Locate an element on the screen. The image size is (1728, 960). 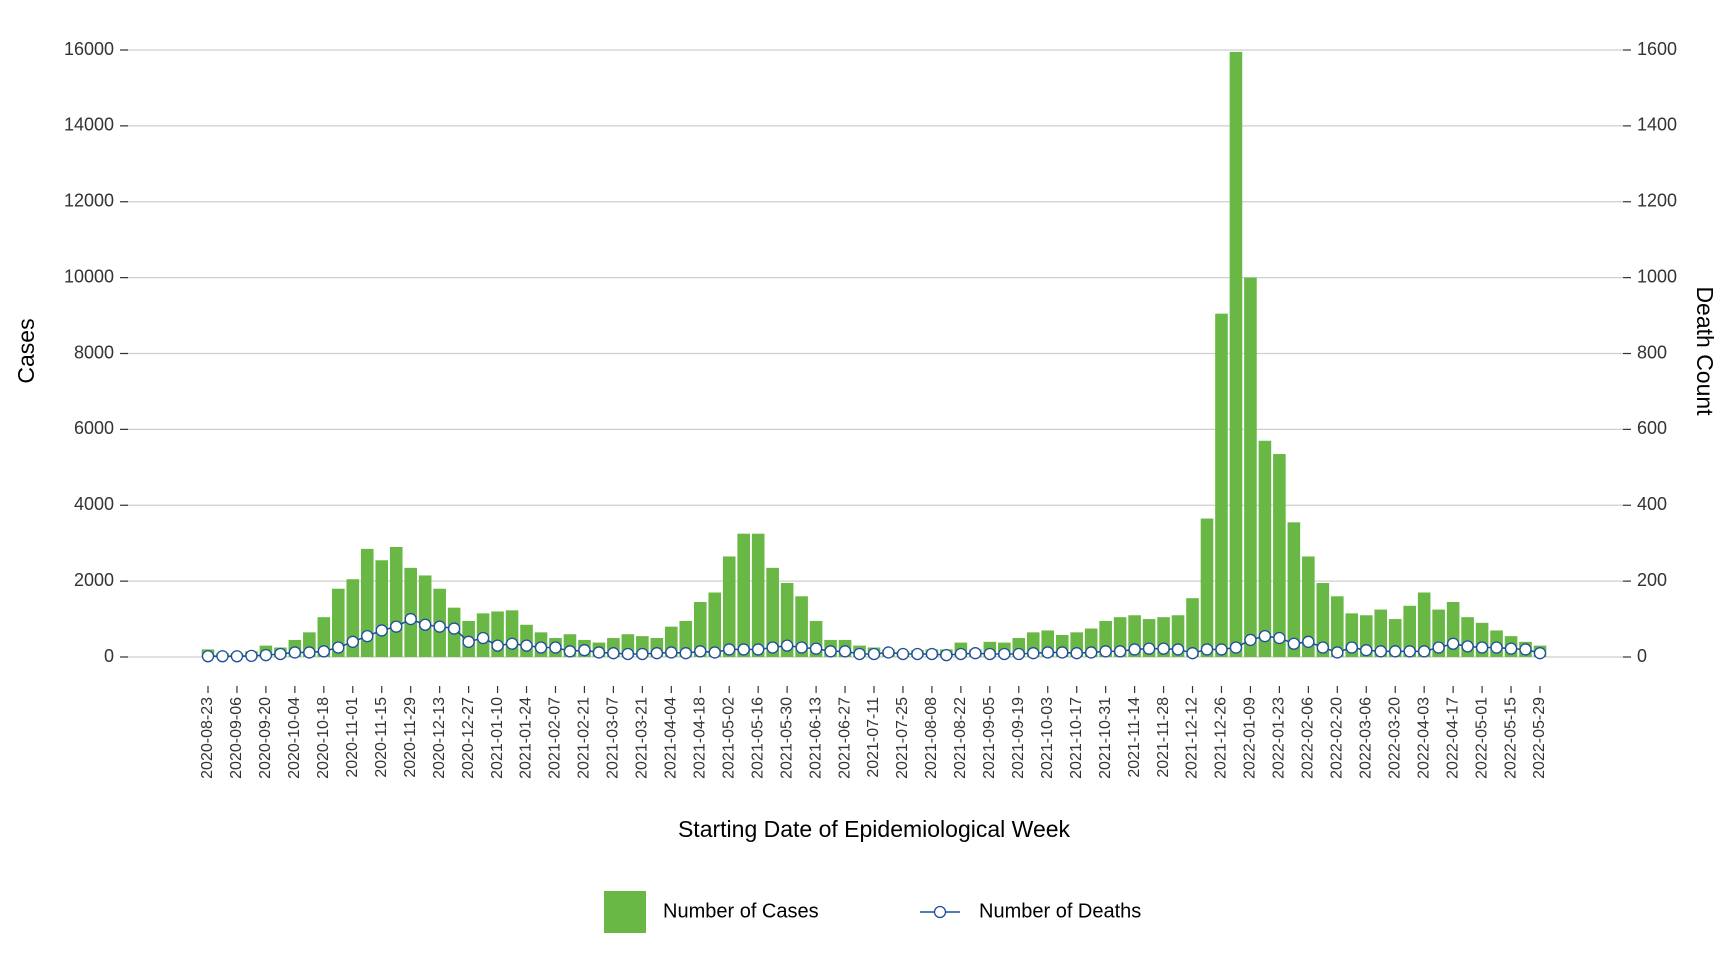
x-tick-label: 2021-11-14 is located at coordinates (1134, 737).